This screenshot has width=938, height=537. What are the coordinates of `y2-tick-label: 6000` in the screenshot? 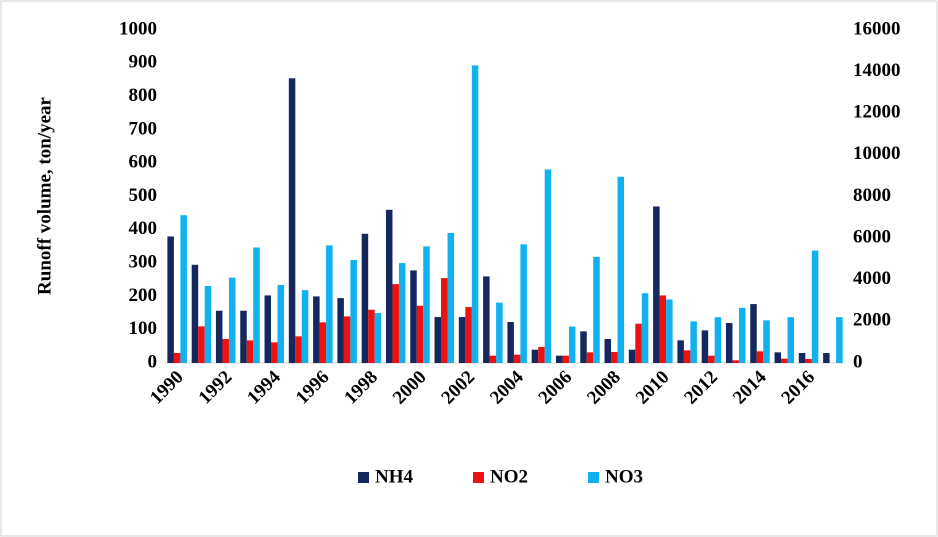 It's located at (872, 236).